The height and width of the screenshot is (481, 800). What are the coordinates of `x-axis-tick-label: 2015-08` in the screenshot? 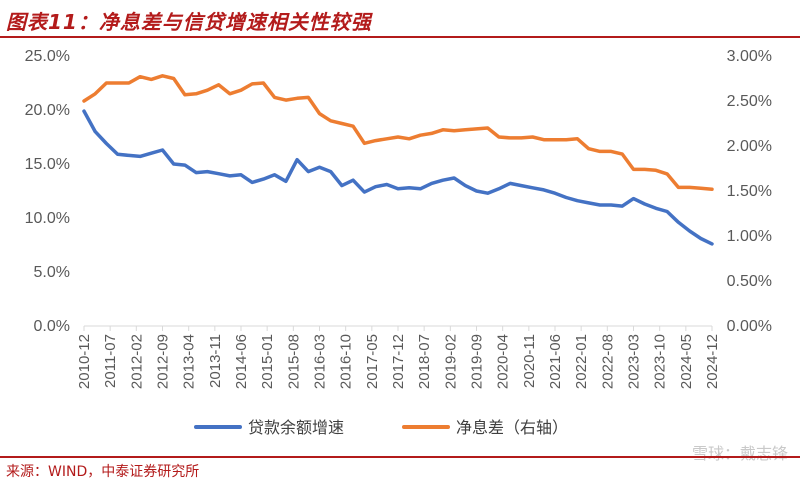 It's located at (293, 361).